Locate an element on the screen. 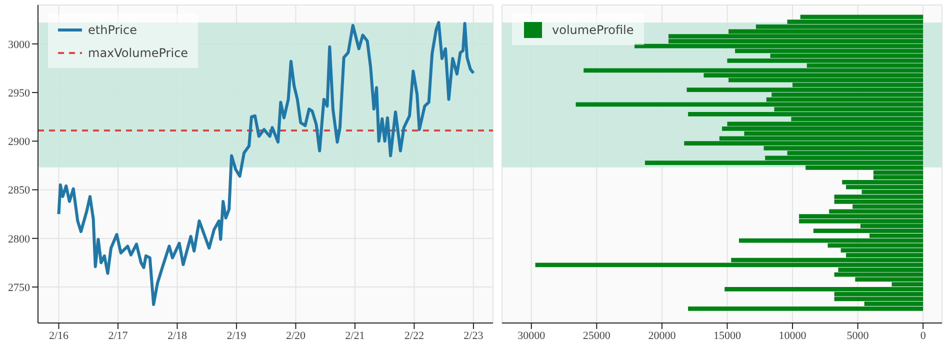 The image size is (950, 350). x-tick-label: 2/19 is located at coordinates (236, 336).